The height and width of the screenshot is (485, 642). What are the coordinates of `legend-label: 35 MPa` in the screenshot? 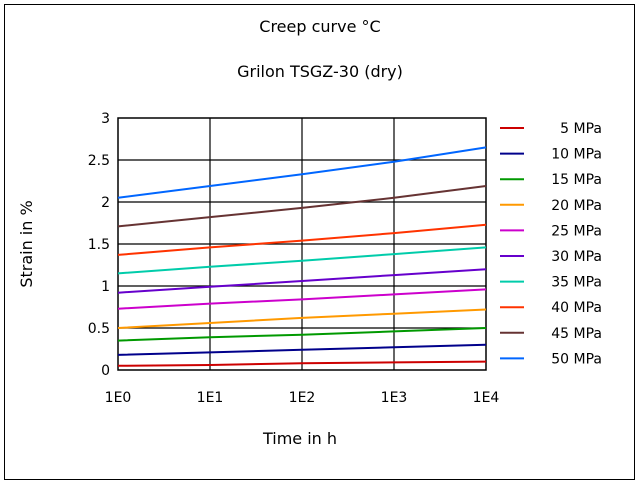 It's located at (576, 283).